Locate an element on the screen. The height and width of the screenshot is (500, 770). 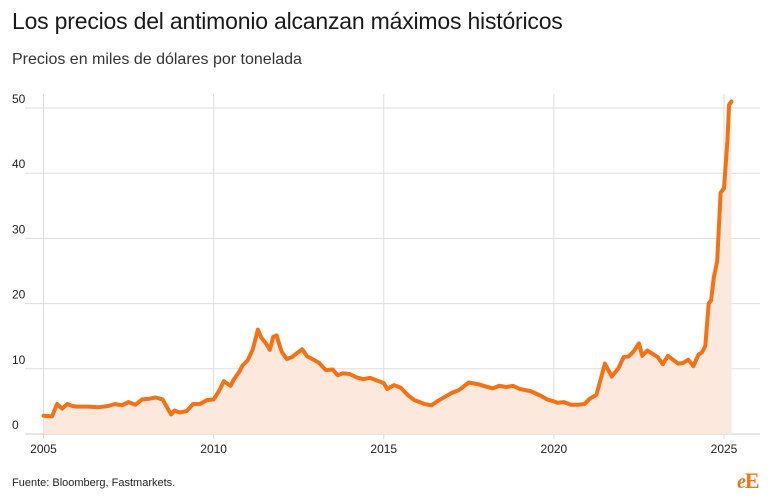
brand-logo: eE is located at coordinates (748, 480).